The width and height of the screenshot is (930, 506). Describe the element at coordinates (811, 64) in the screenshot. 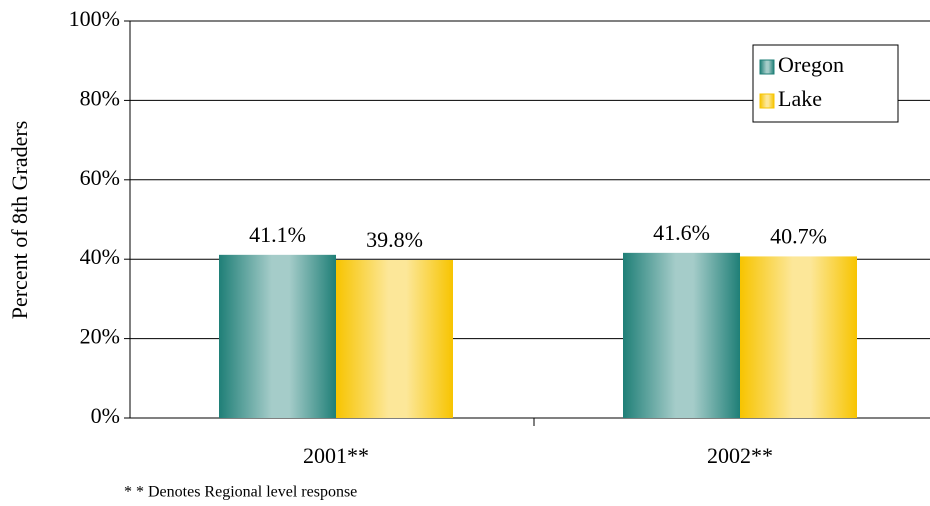

I see `legend-label: Oregon` at that location.